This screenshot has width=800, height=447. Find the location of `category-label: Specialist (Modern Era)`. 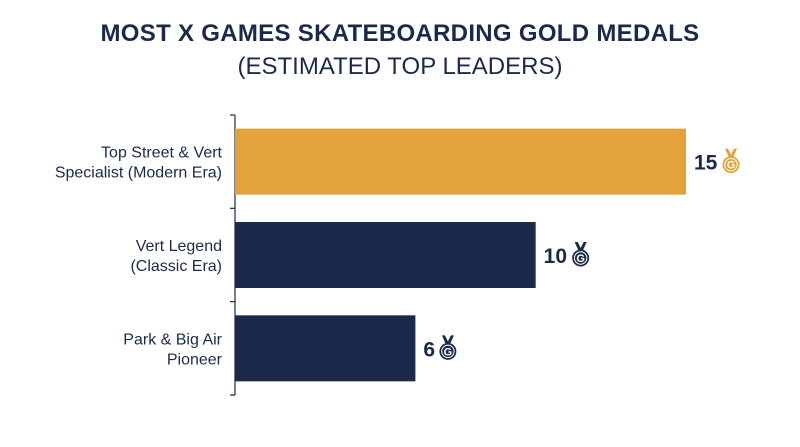

category-label: Specialist (Modern Era) is located at coordinates (138, 173).